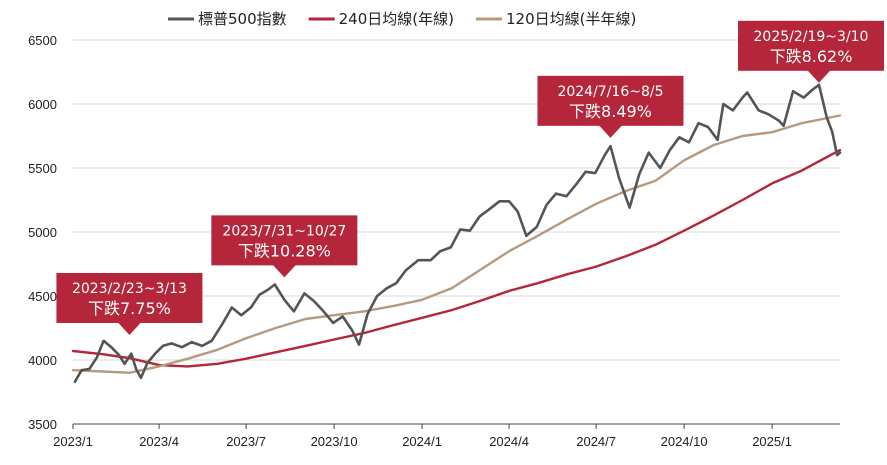 This screenshot has height=465, width=887. Describe the element at coordinates (422, 441) in the screenshot. I see `x-tick-label: 2024/1` at that location.